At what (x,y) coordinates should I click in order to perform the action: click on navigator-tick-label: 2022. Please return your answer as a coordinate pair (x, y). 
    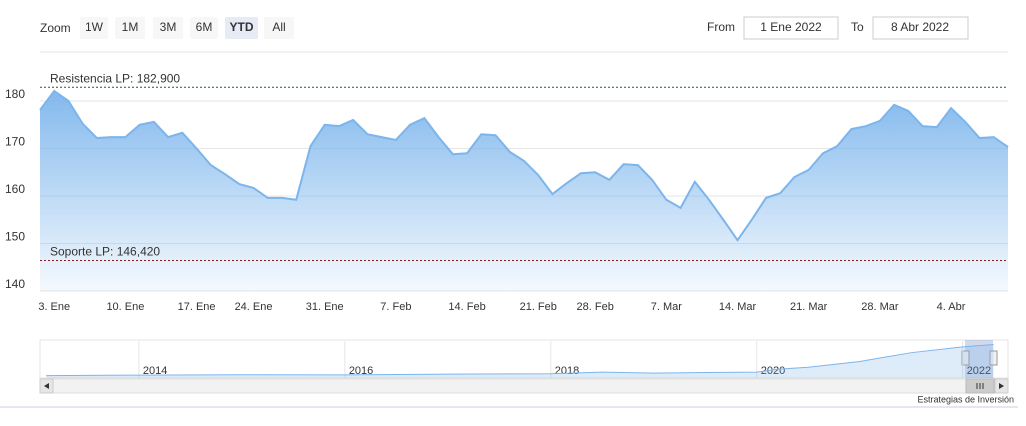
    Looking at the image, I should click on (979, 371).